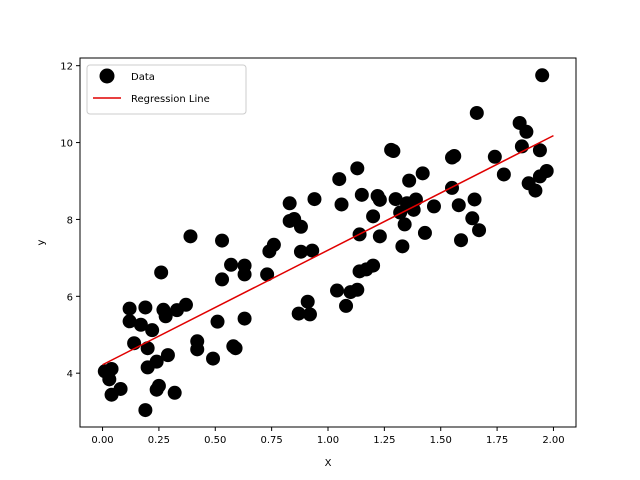 This screenshot has height=480, width=640. I want to click on legend-box, so click(166, 89).